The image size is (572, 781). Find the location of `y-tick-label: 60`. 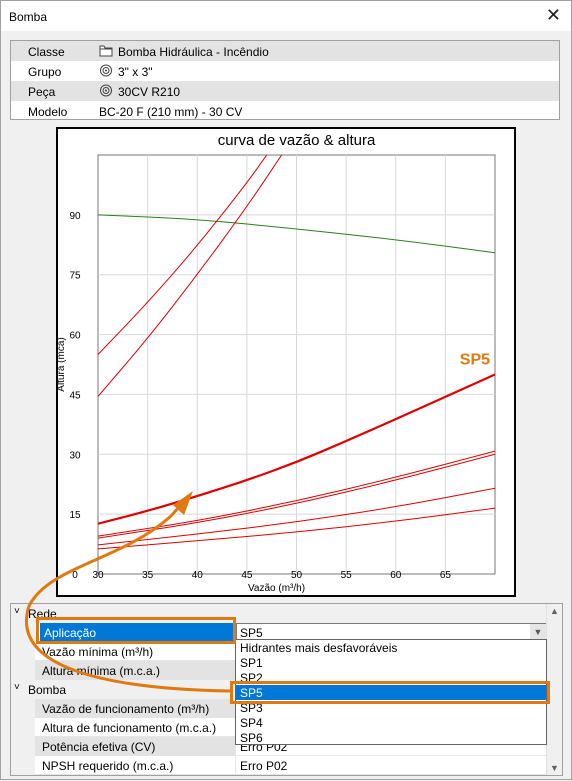

y-tick-label: 60 is located at coordinates (75, 336).